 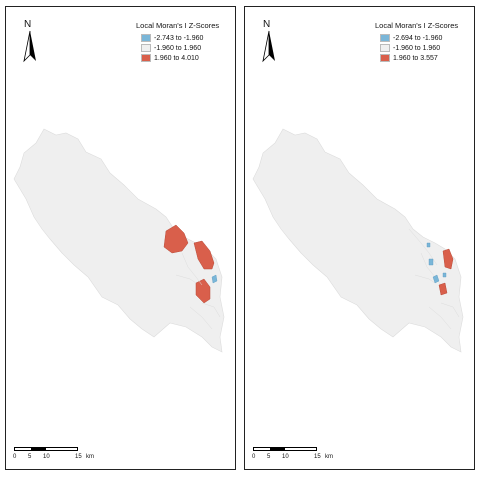 What do you see at coordinates (176, 239) in the screenshot?
I see `red-cluster-north` at bounding box center [176, 239].